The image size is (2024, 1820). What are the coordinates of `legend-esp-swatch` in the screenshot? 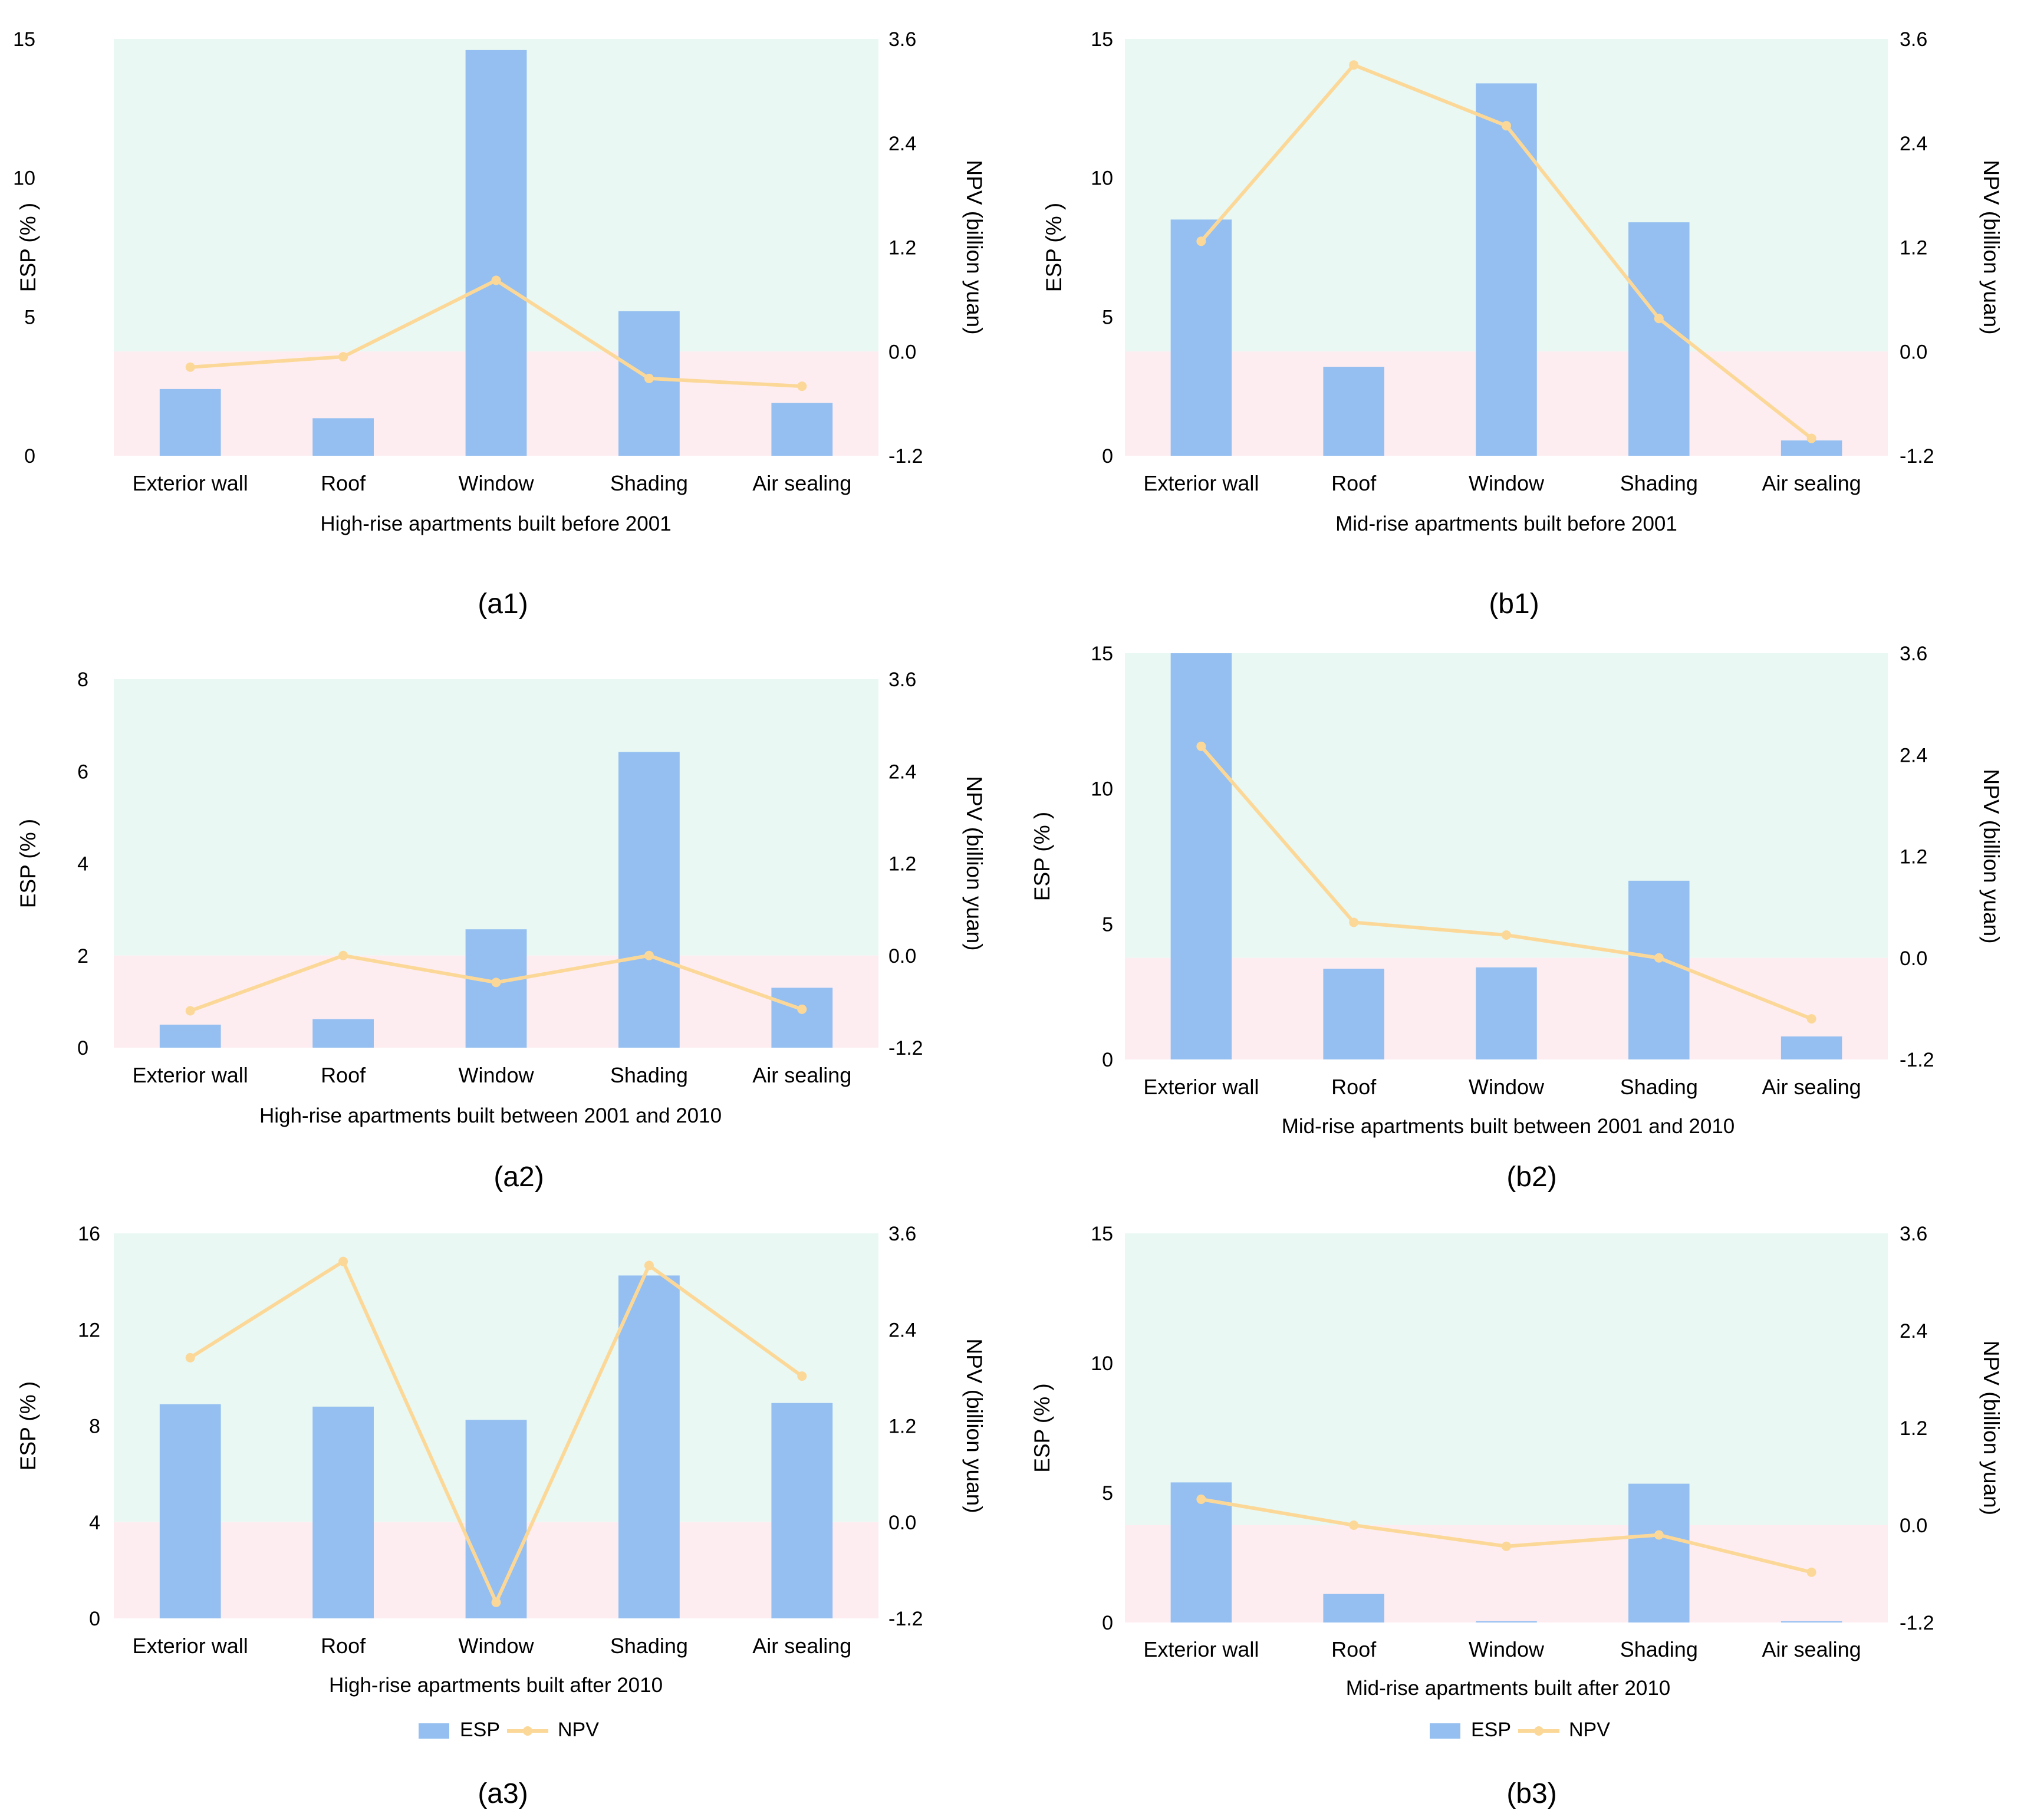 It's located at (434, 1731).